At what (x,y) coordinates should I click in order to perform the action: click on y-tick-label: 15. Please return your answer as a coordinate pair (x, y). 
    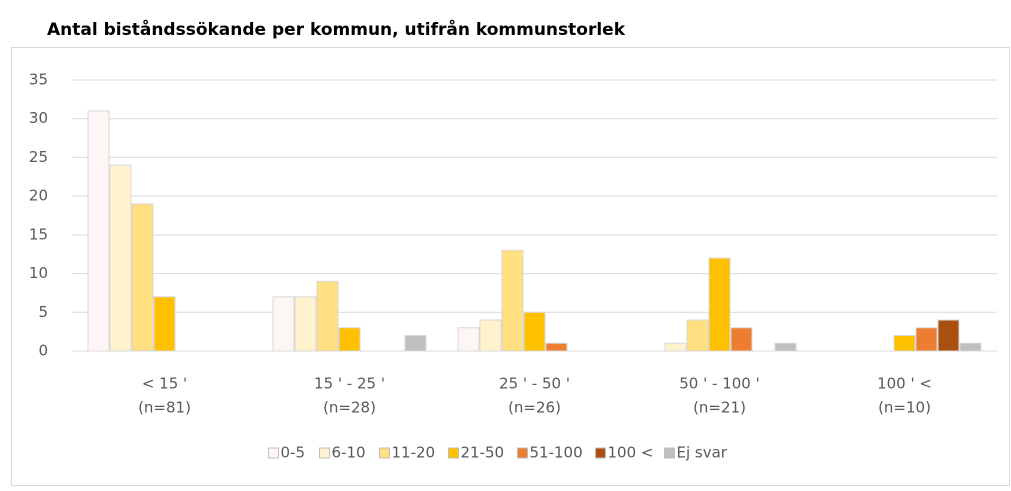
    Looking at the image, I should click on (38, 234).